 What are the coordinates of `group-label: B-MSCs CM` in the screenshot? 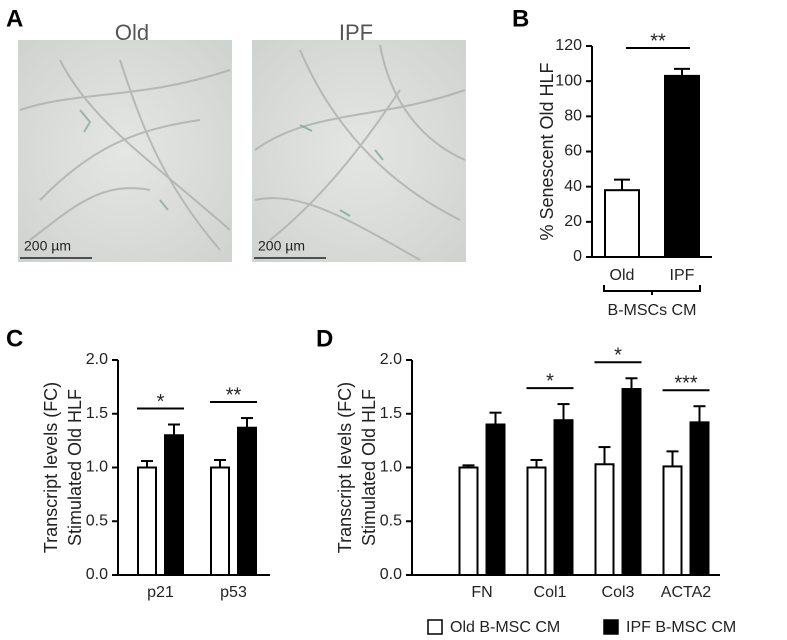 It's located at (652, 310).